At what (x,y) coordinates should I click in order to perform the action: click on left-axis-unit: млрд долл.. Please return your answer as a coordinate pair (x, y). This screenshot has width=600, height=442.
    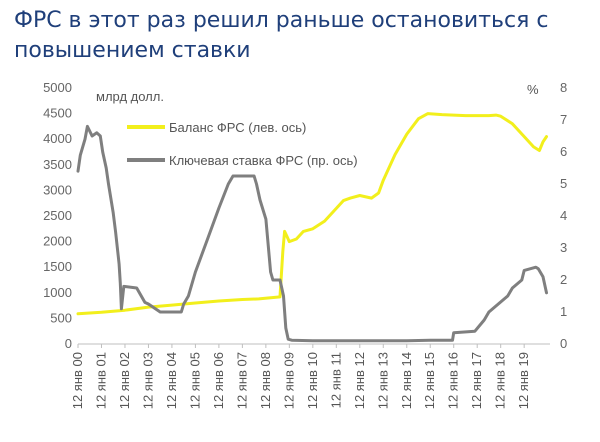
    Looking at the image, I should click on (130, 96).